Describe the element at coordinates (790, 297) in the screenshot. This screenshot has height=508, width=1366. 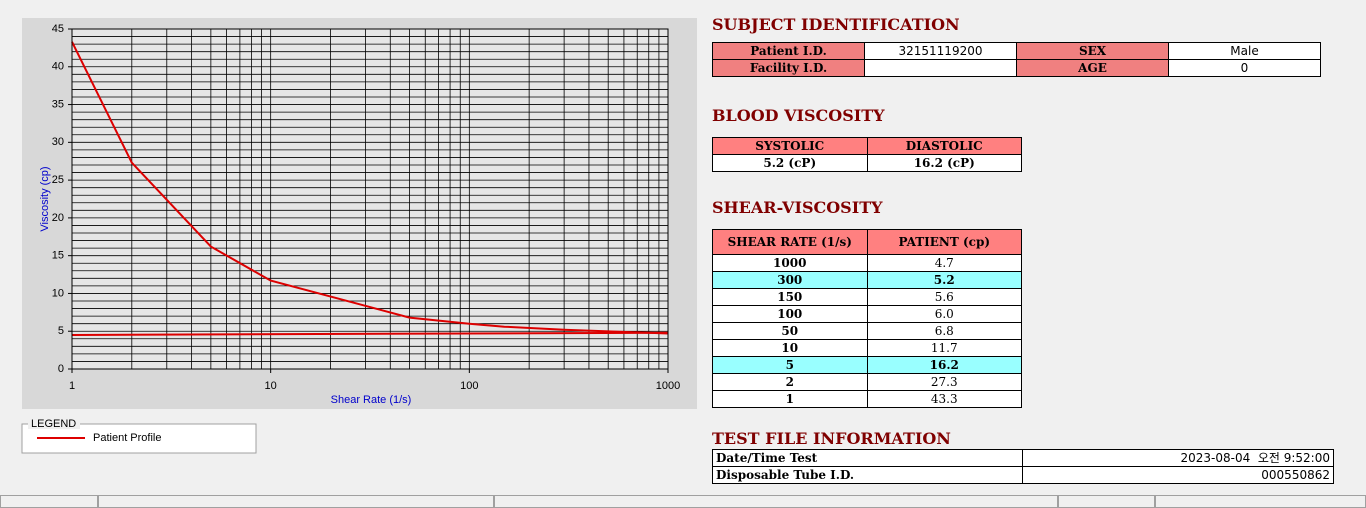
I see `shear-rate: 150` at that location.